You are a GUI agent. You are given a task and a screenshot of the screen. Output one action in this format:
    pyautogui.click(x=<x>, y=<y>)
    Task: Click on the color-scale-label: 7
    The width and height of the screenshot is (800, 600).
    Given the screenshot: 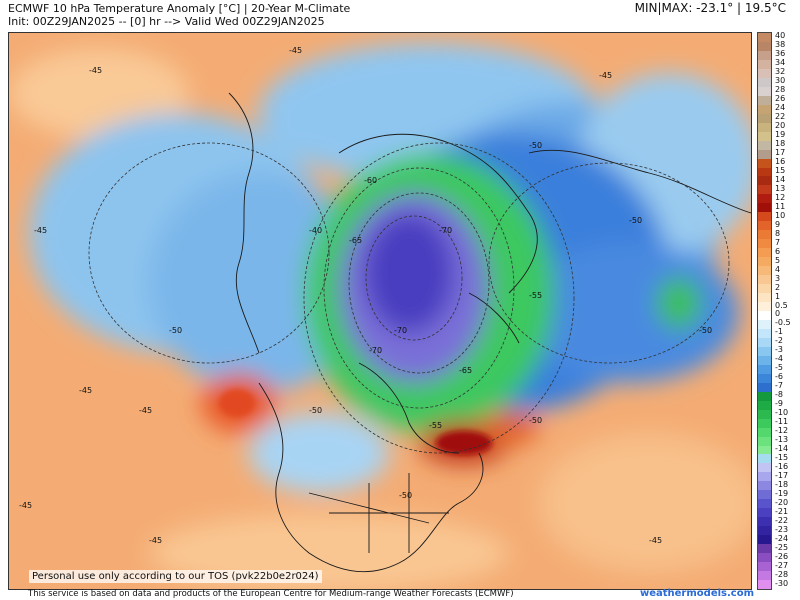 What is the action you would take?
    pyautogui.click(x=778, y=242)
    